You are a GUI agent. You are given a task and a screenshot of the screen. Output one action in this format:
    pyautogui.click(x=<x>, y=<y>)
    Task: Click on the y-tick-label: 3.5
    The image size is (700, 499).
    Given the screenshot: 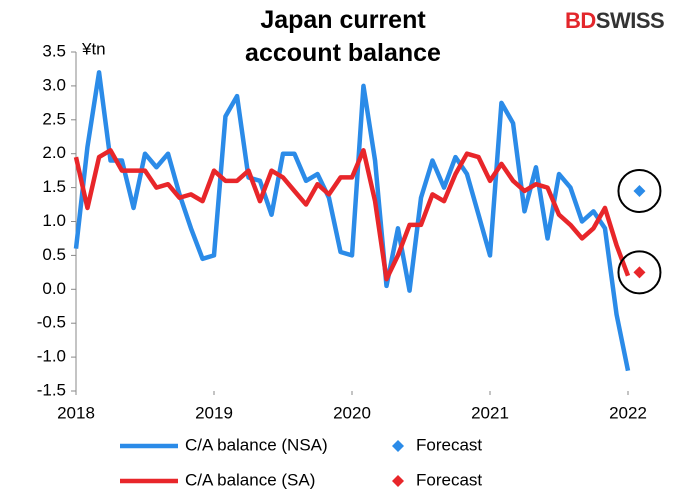 What is the action you would take?
    pyautogui.click(x=54, y=50)
    